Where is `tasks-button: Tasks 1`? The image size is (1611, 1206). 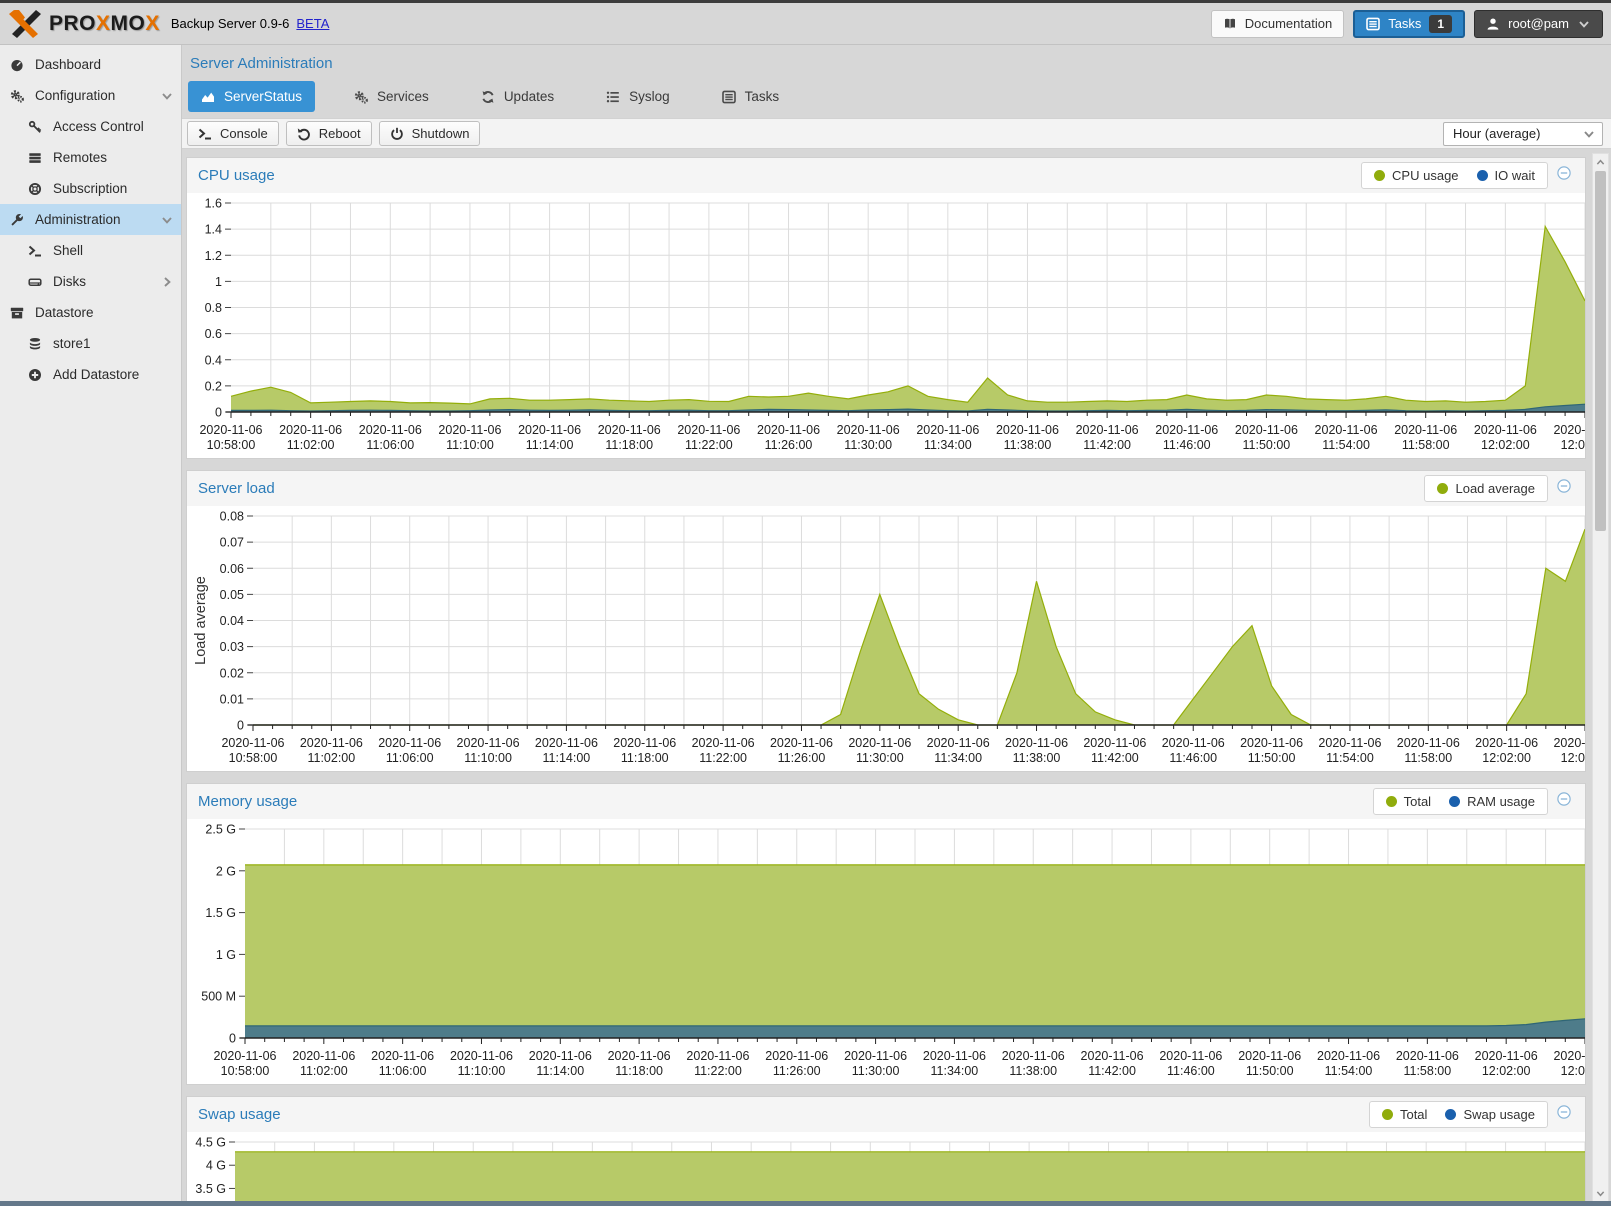 tasks-button: Tasks 1 is located at coordinates (1409, 23).